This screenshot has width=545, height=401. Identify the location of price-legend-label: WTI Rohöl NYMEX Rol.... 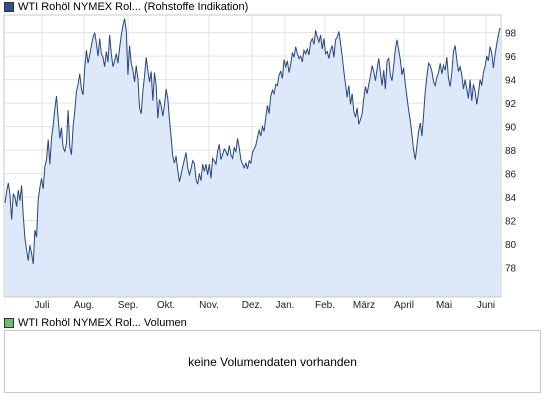
(79, 7).